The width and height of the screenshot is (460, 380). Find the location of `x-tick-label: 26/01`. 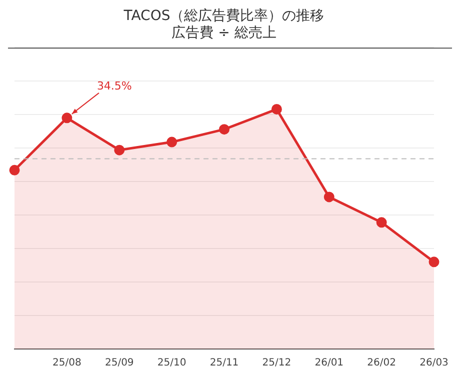

x-tick-label: 26/01 is located at coordinates (329, 363).